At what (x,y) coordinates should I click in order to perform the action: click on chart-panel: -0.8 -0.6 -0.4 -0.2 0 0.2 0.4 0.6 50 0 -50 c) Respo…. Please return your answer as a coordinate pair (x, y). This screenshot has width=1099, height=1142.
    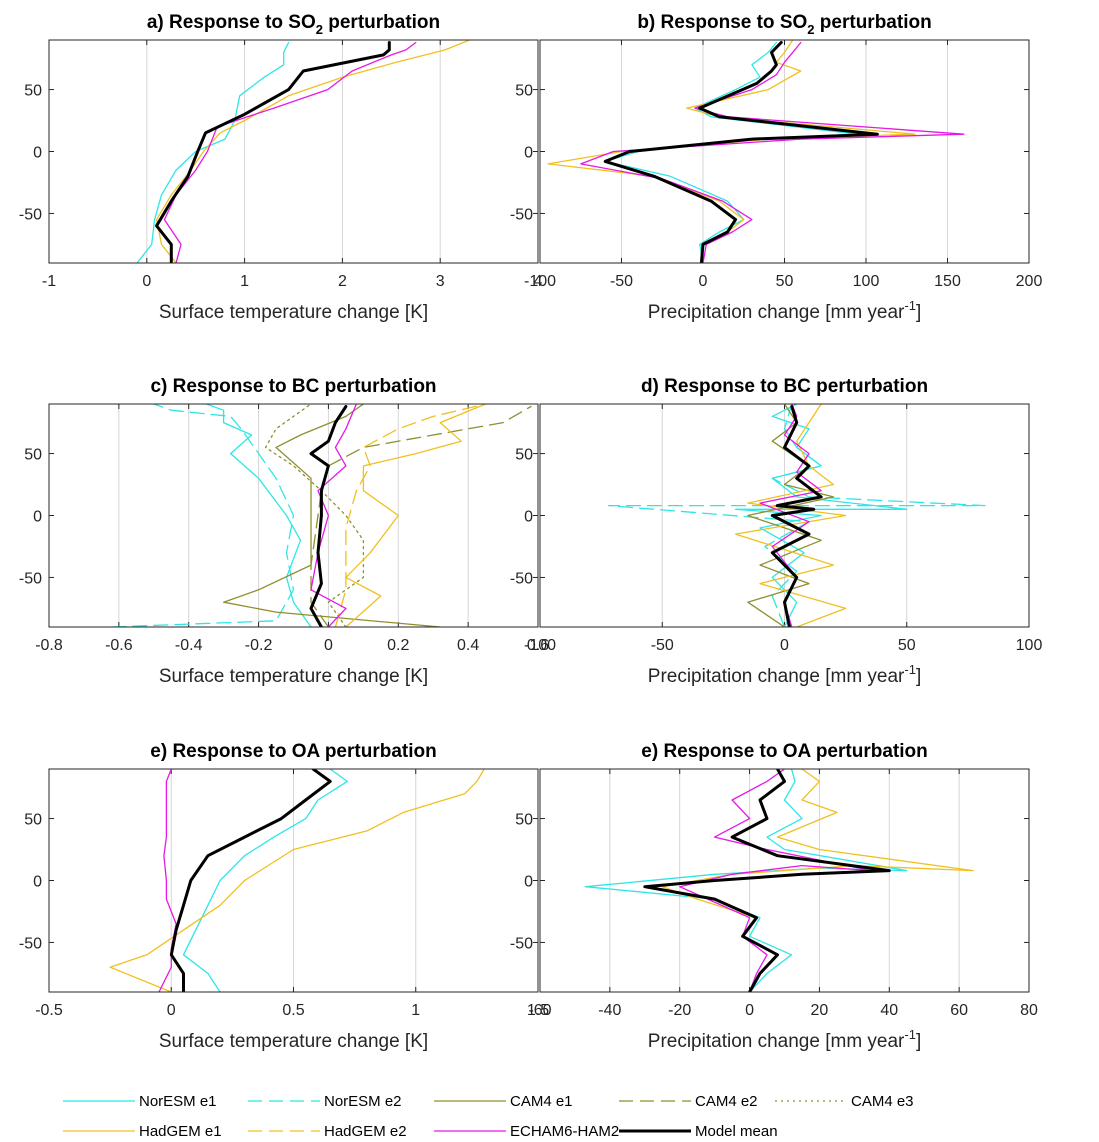
    Looking at the image, I should click on (284, 531).